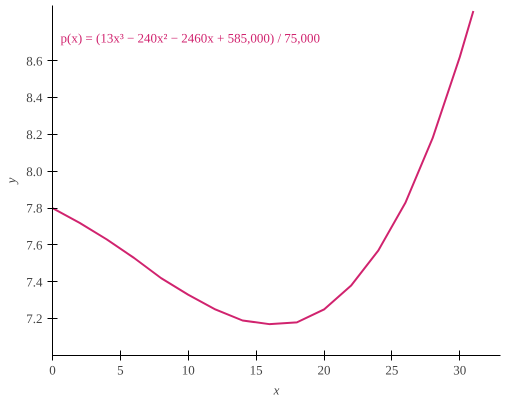 The height and width of the screenshot is (405, 526). I want to click on x-tick-label: 25, so click(391, 370).